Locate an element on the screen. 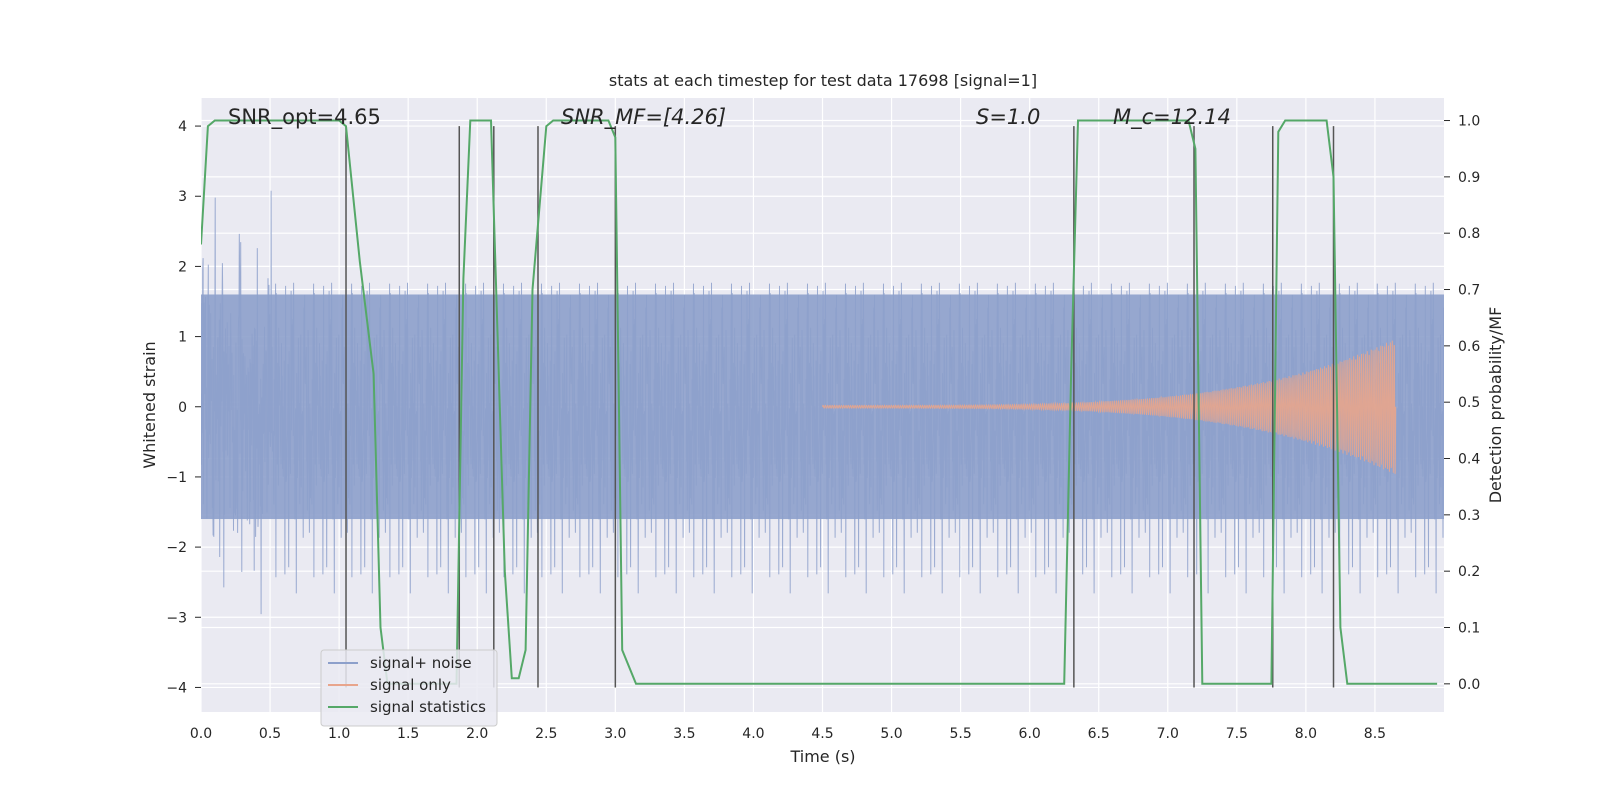 The height and width of the screenshot is (800, 1600). y2-tick-label: 0.1 is located at coordinates (1469, 629).